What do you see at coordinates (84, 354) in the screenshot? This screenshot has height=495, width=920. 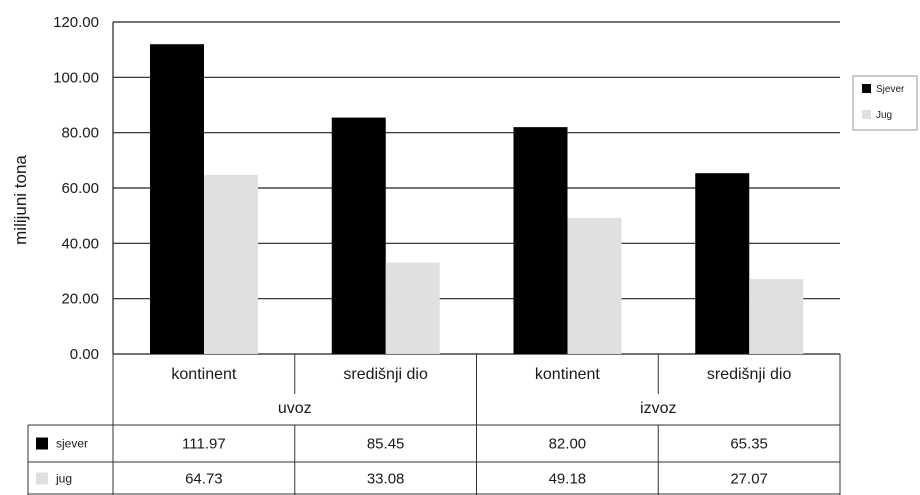 I see `y-tick-label: 0.00` at bounding box center [84, 354].